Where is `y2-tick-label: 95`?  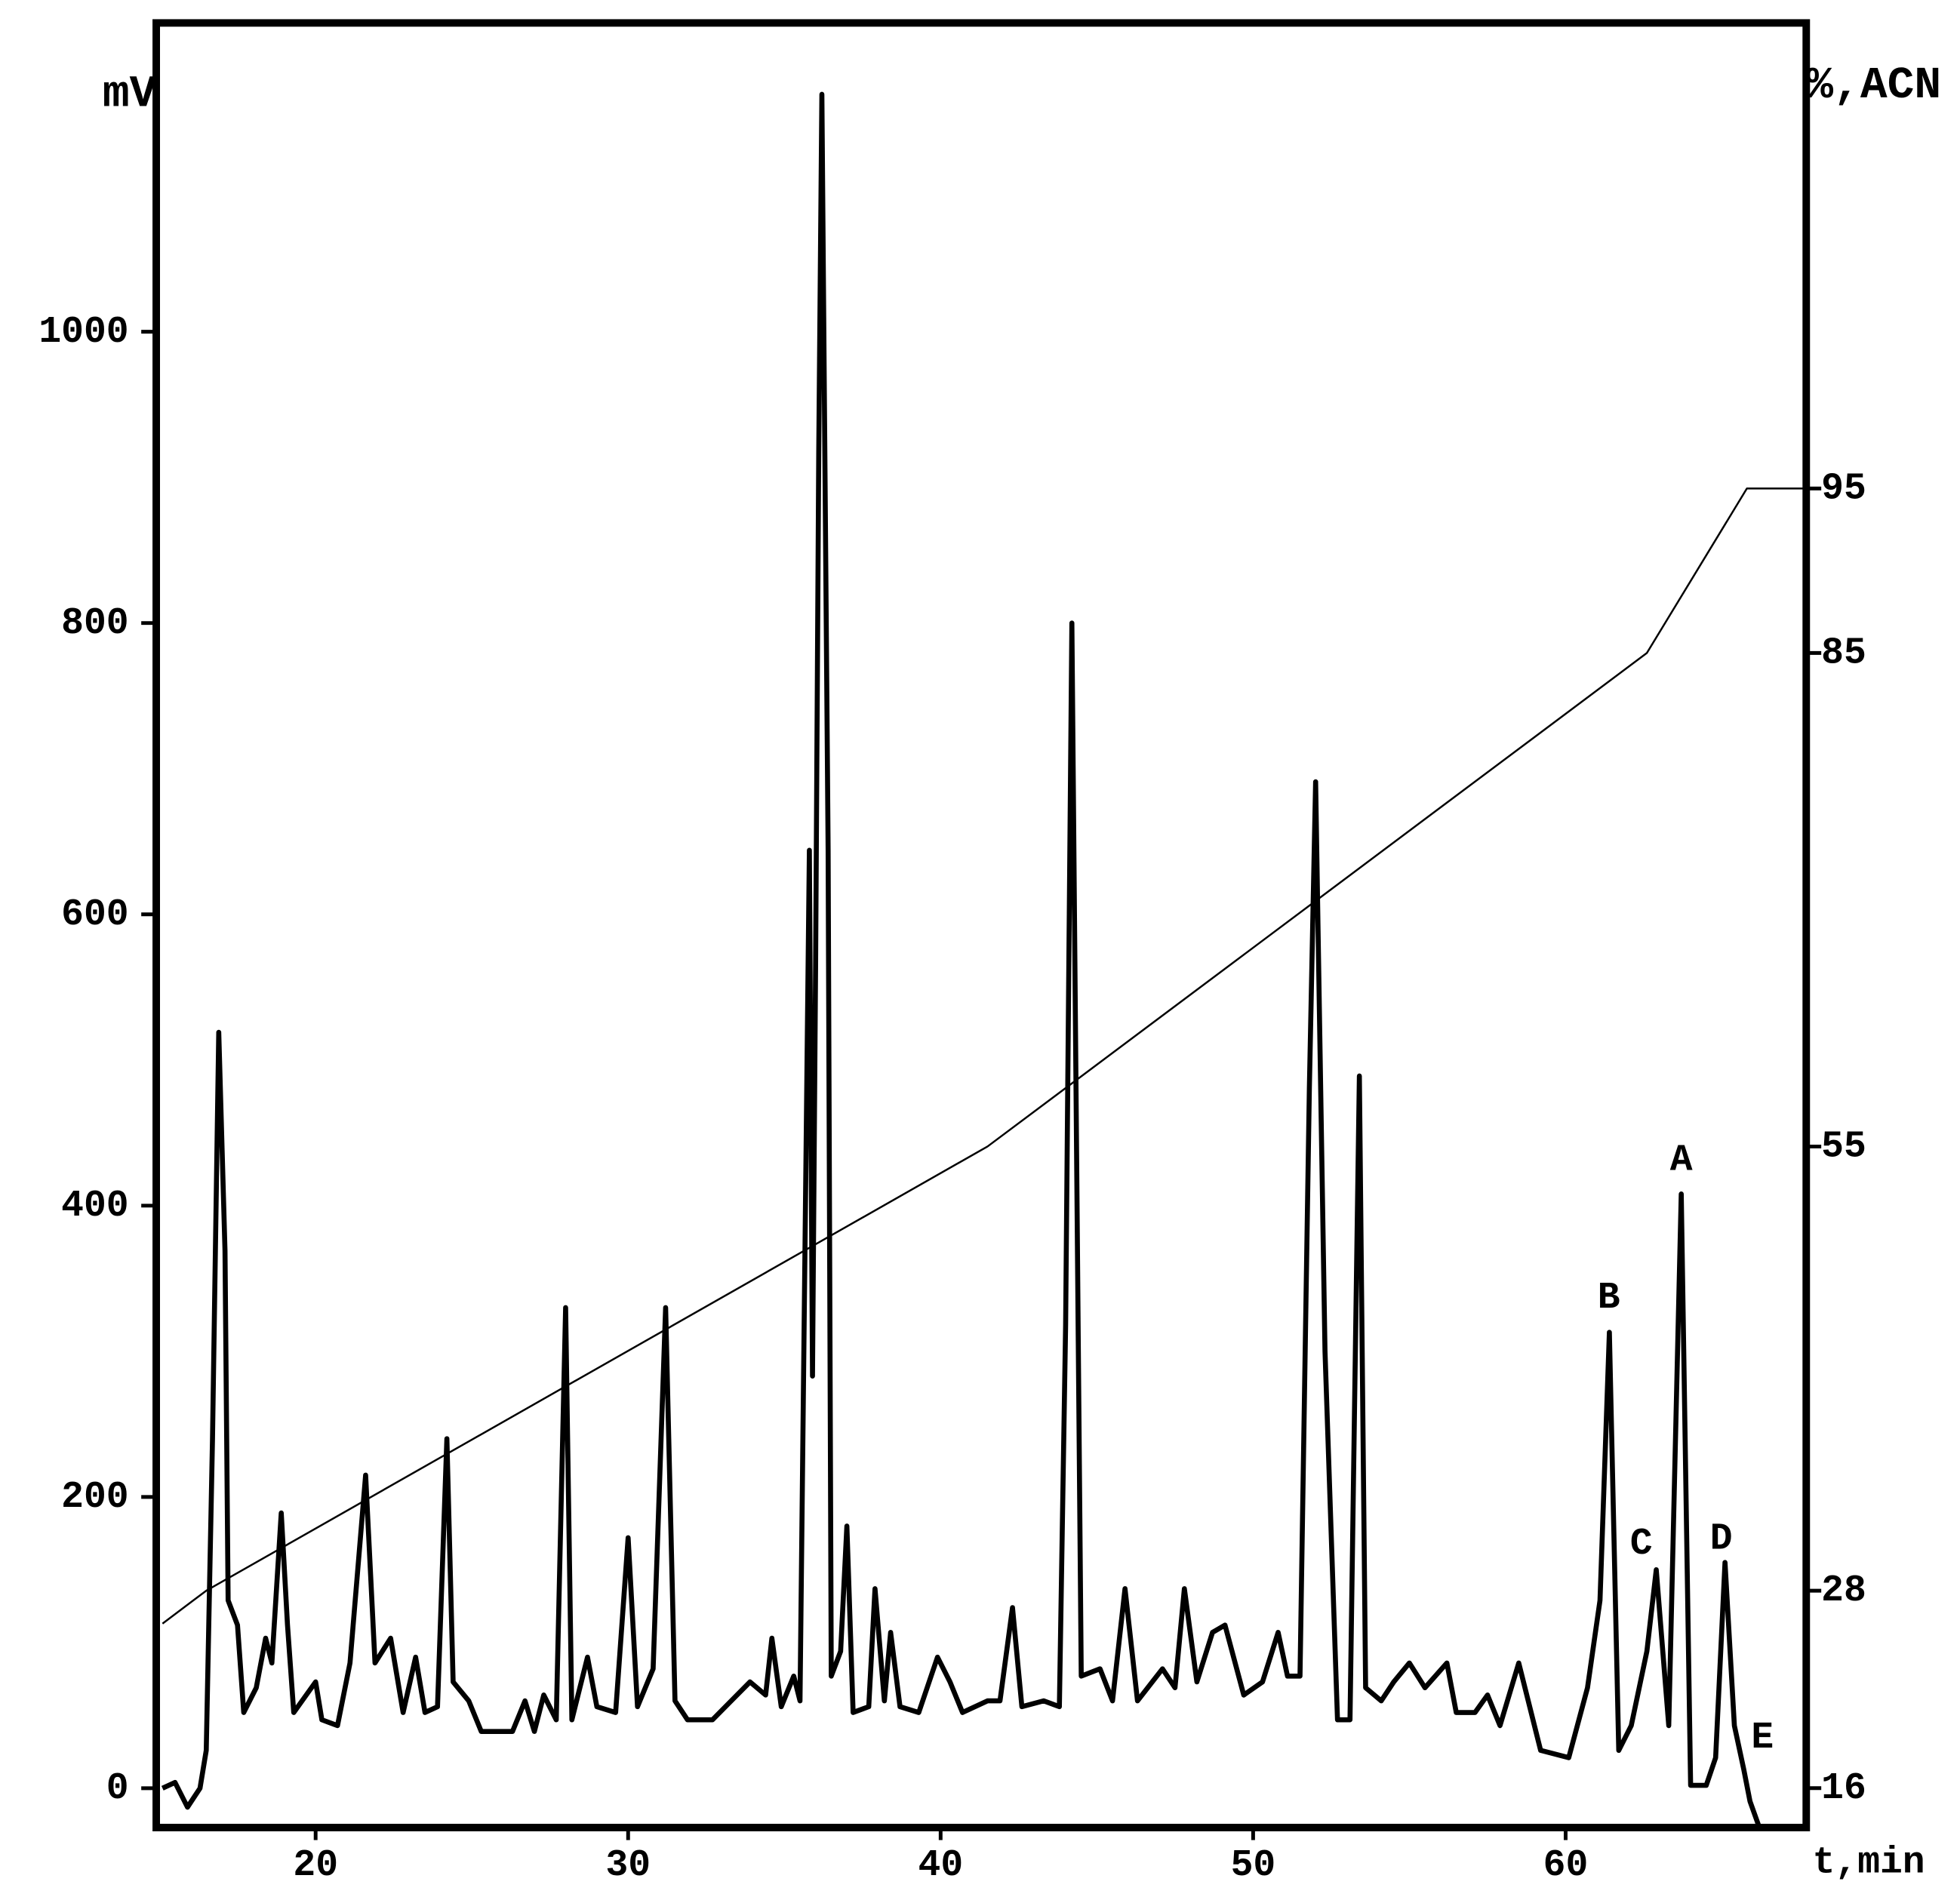 y2-tick-label: 95 is located at coordinates (1843, 489).